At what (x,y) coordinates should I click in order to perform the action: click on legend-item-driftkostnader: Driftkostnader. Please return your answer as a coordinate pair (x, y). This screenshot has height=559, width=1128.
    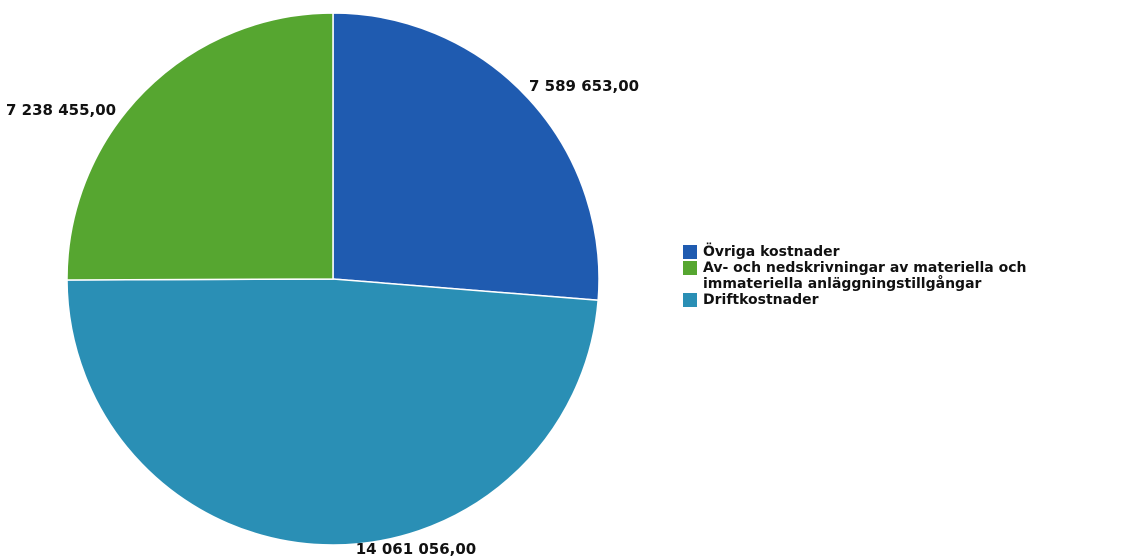
    Looking at the image, I should click on (903, 300).